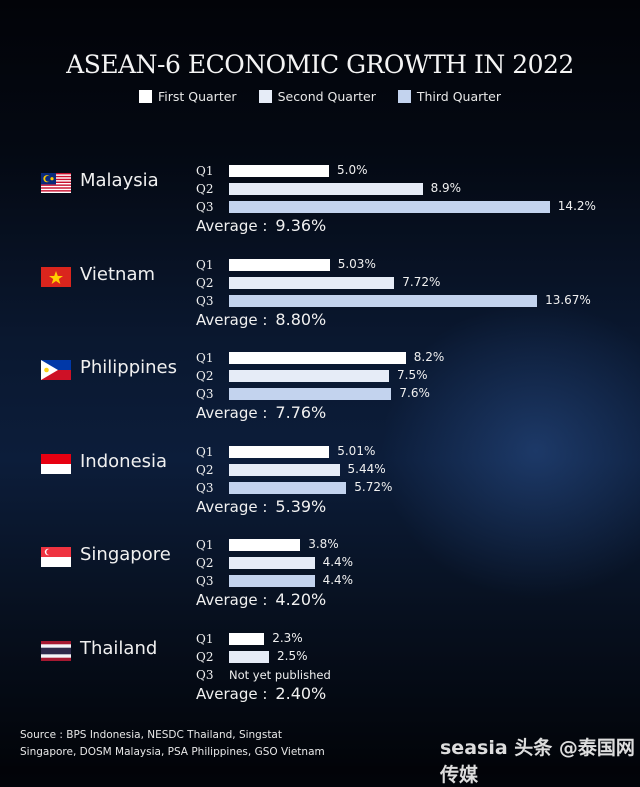  I want to click on average-value: 5.39%, so click(301, 506).